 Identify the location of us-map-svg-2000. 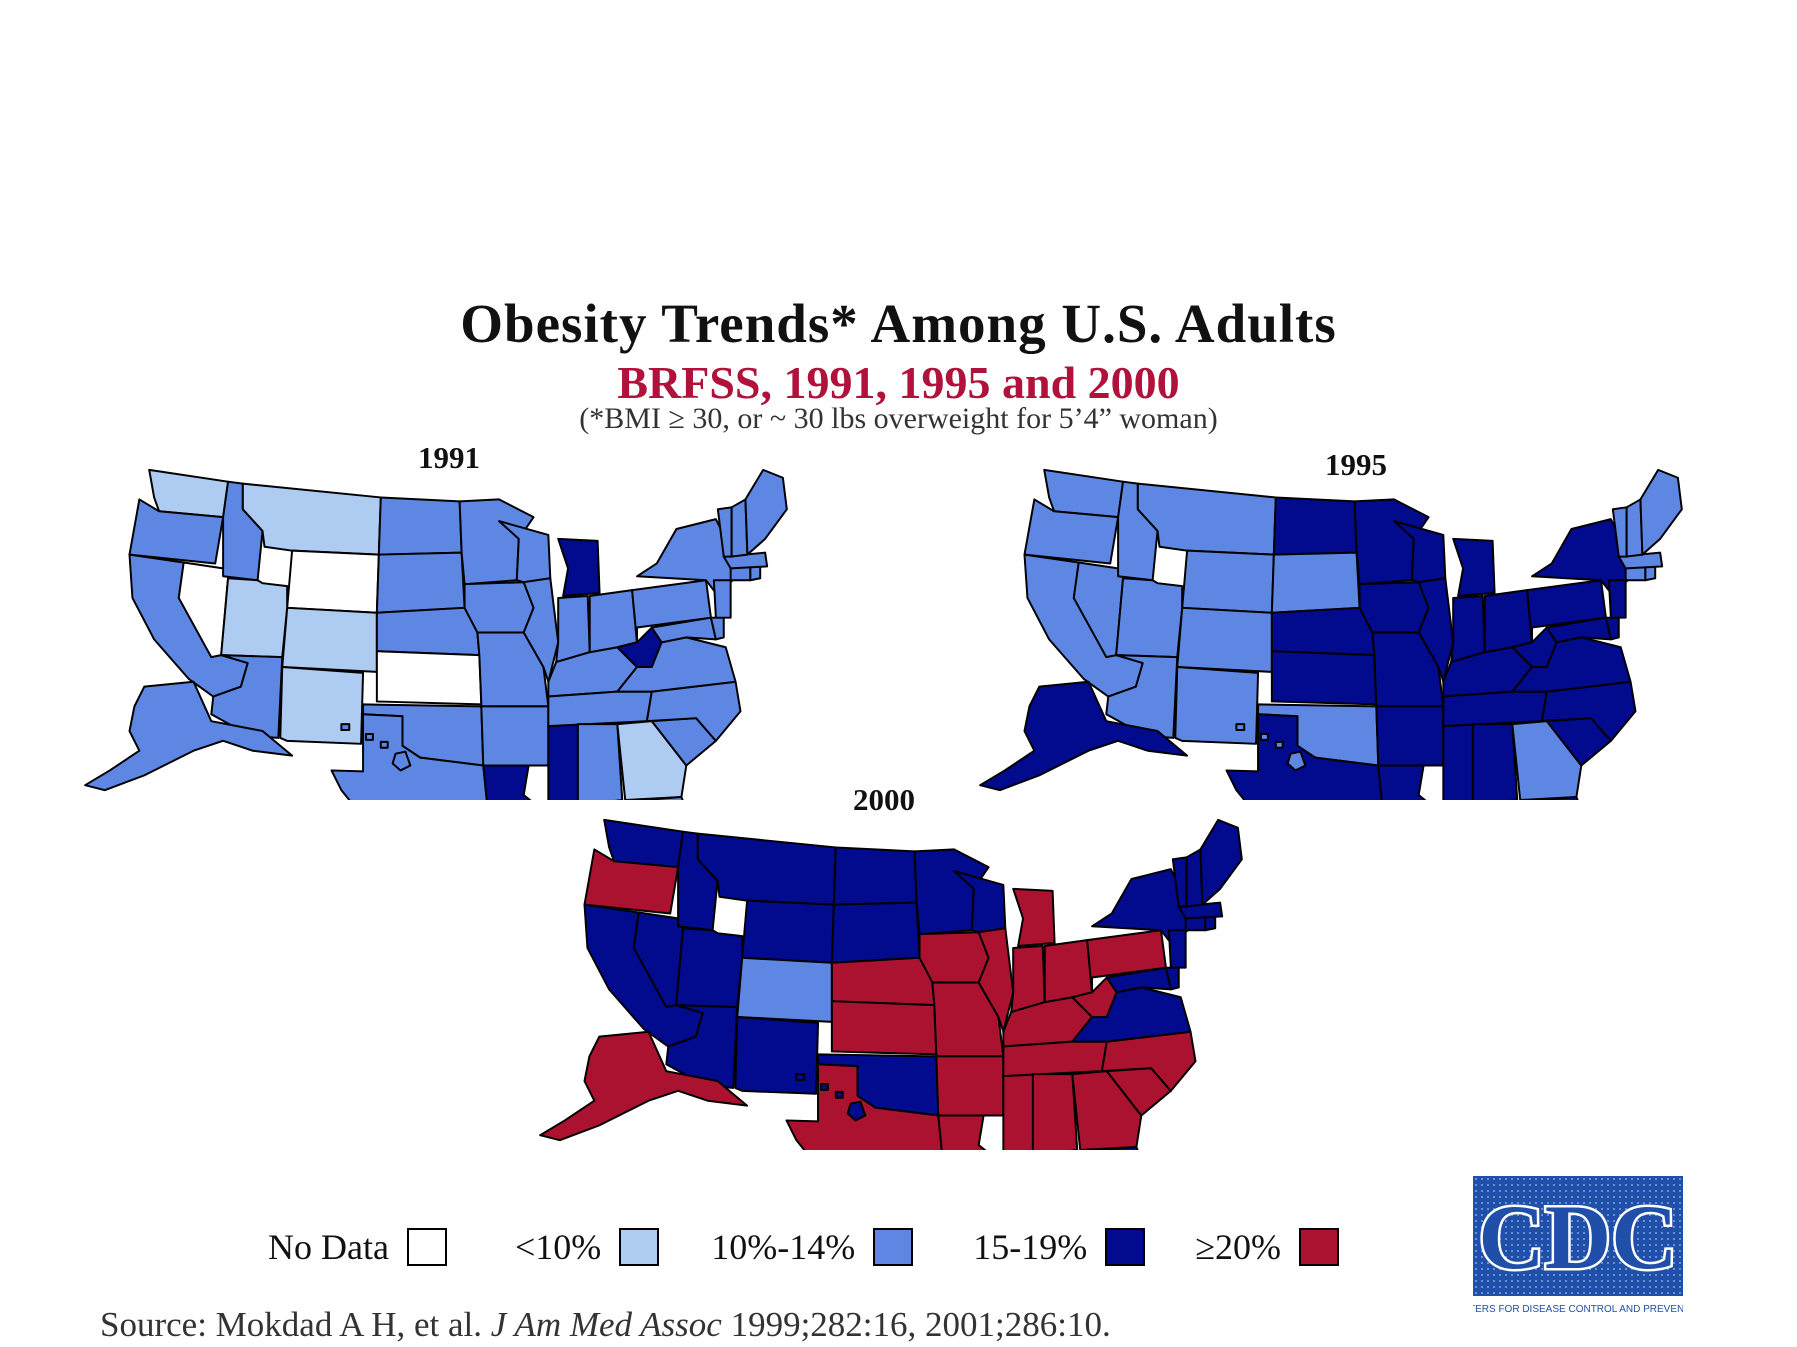
(891, 984).